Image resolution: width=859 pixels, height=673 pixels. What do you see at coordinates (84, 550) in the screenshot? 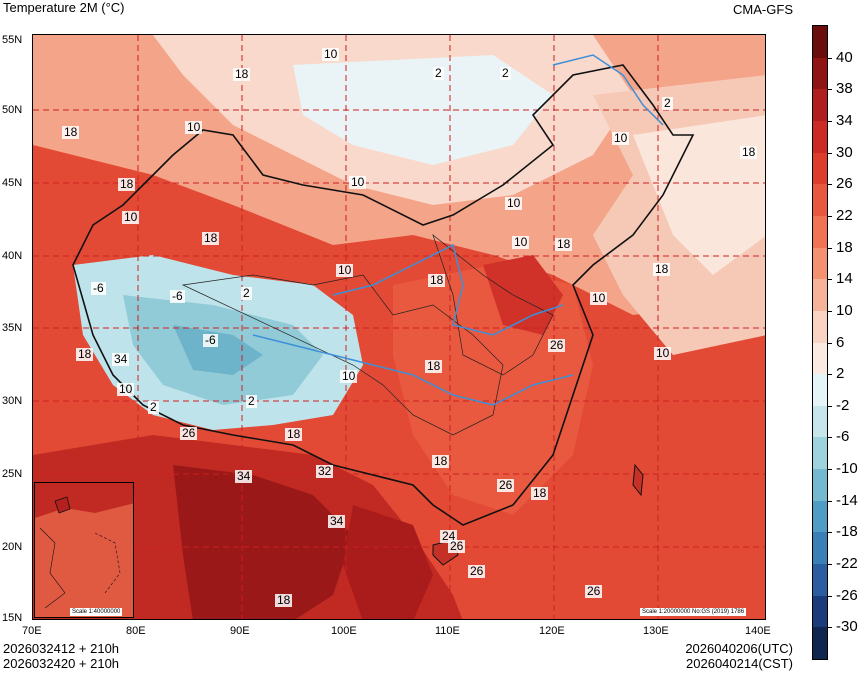
I see `south-china-sea-inset` at bounding box center [84, 550].